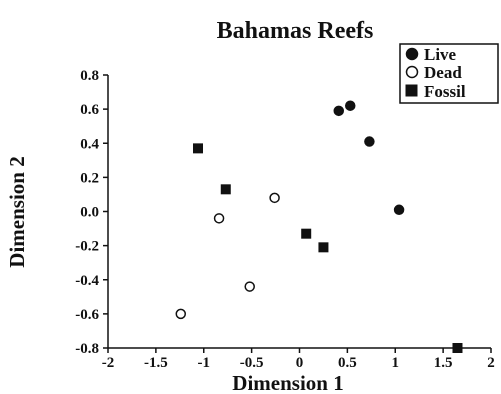 The width and height of the screenshot is (501, 394). I want to click on y-axis-title: Dimension 2, so click(17, 211).